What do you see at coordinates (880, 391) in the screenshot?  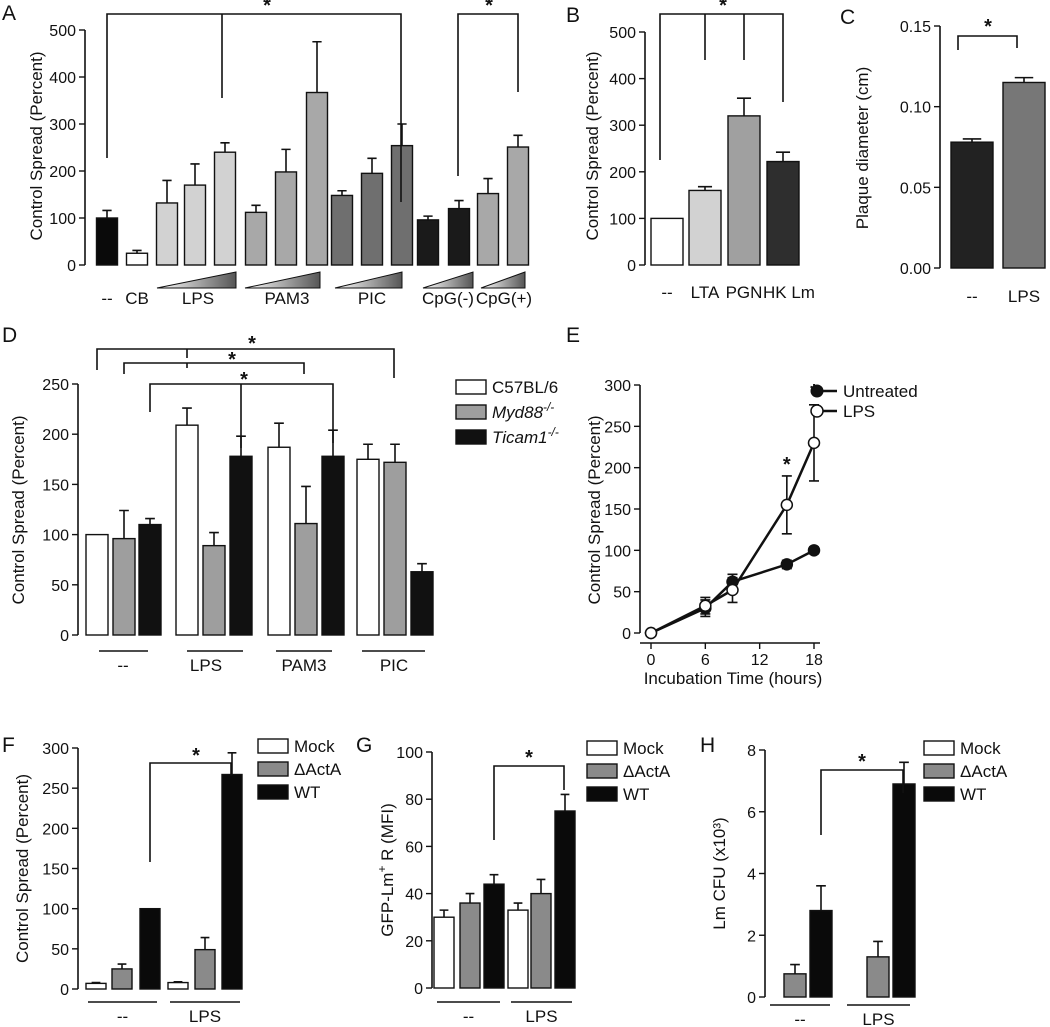 I see `legend-label: Untreated` at bounding box center [880, 391].